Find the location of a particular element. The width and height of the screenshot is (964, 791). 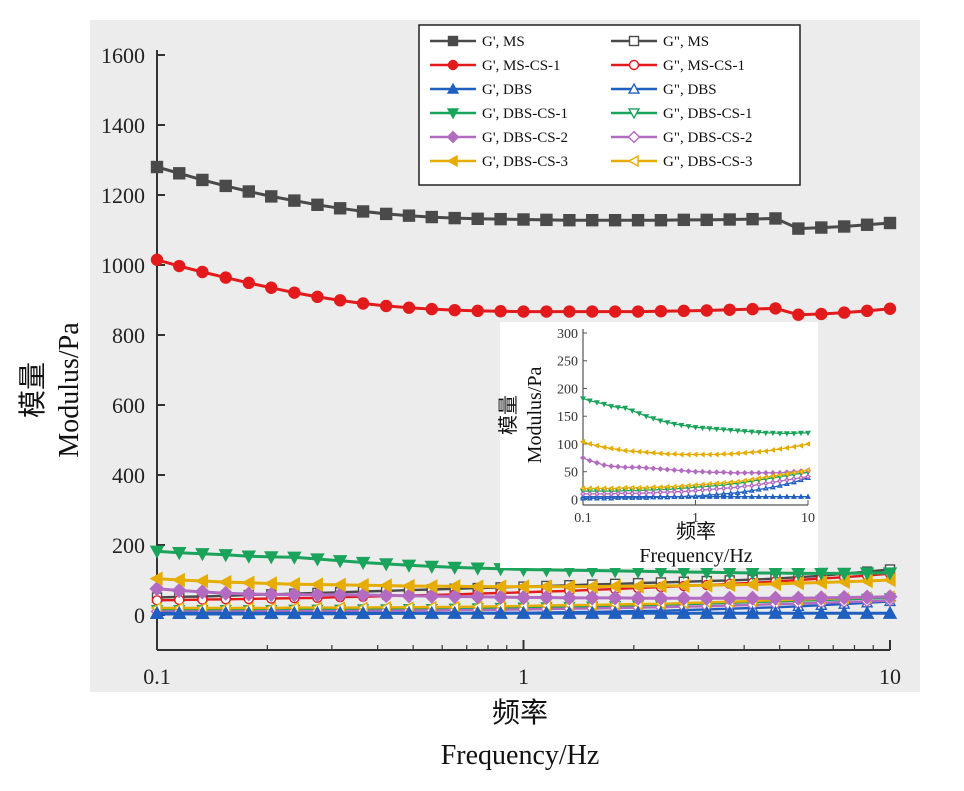

legend-entry-label: G', DBS-CS-2 is located at coordinates (525, 138).